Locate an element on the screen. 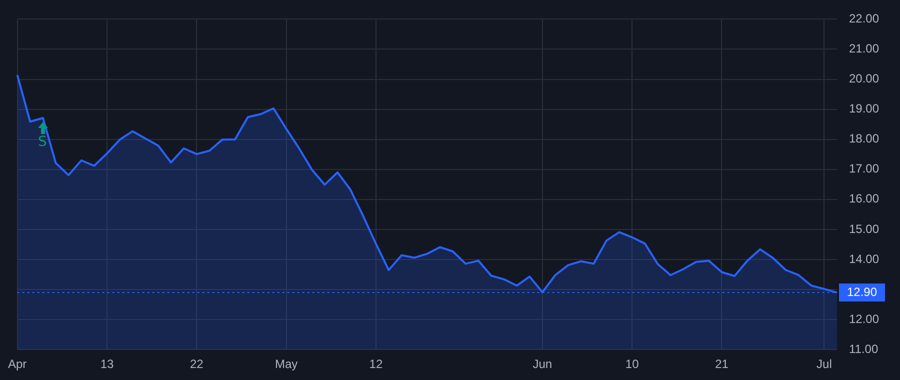 The image size is (900, 380). y-tick-label: 14.00 is located at coordinates (864, 259).